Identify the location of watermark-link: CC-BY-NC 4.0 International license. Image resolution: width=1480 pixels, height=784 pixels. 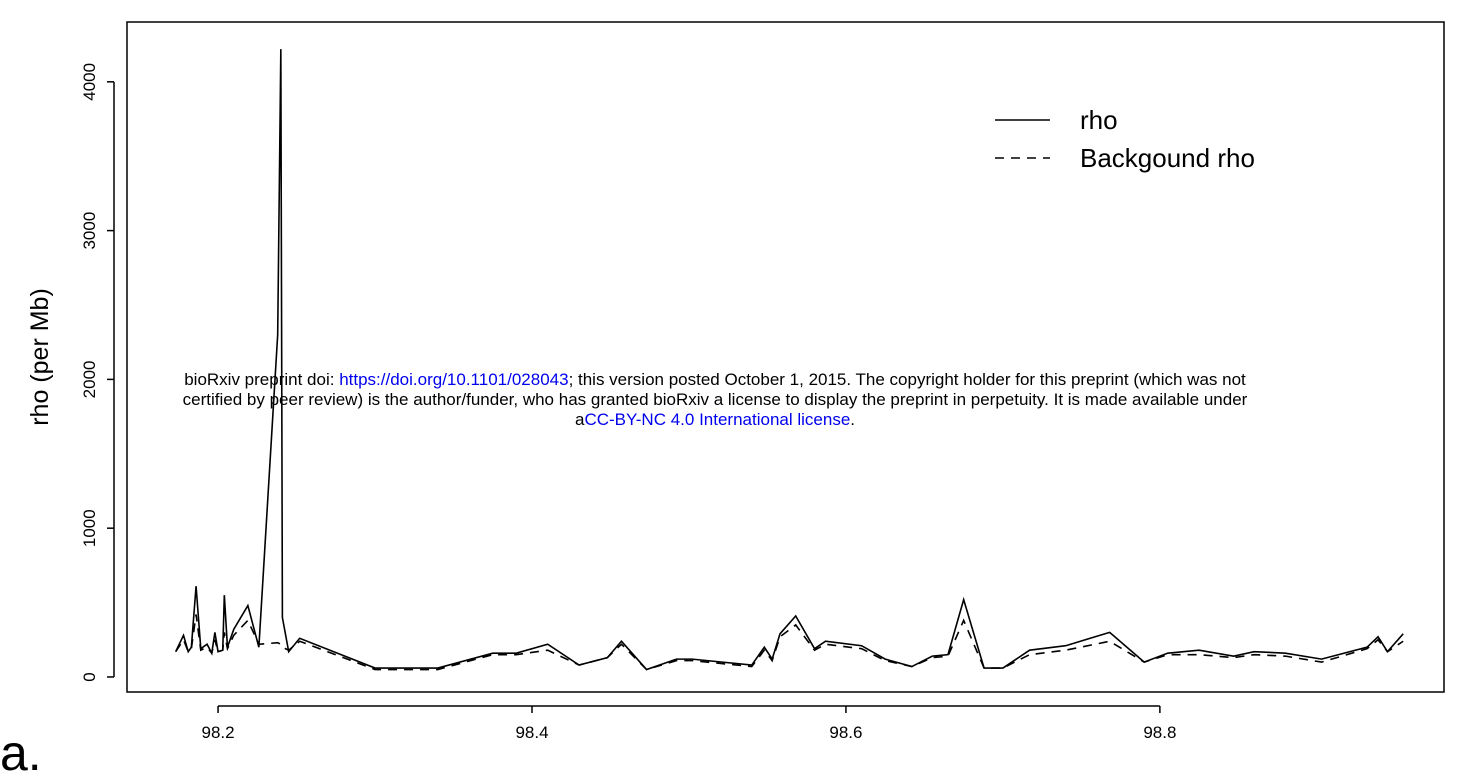
(717, 419).